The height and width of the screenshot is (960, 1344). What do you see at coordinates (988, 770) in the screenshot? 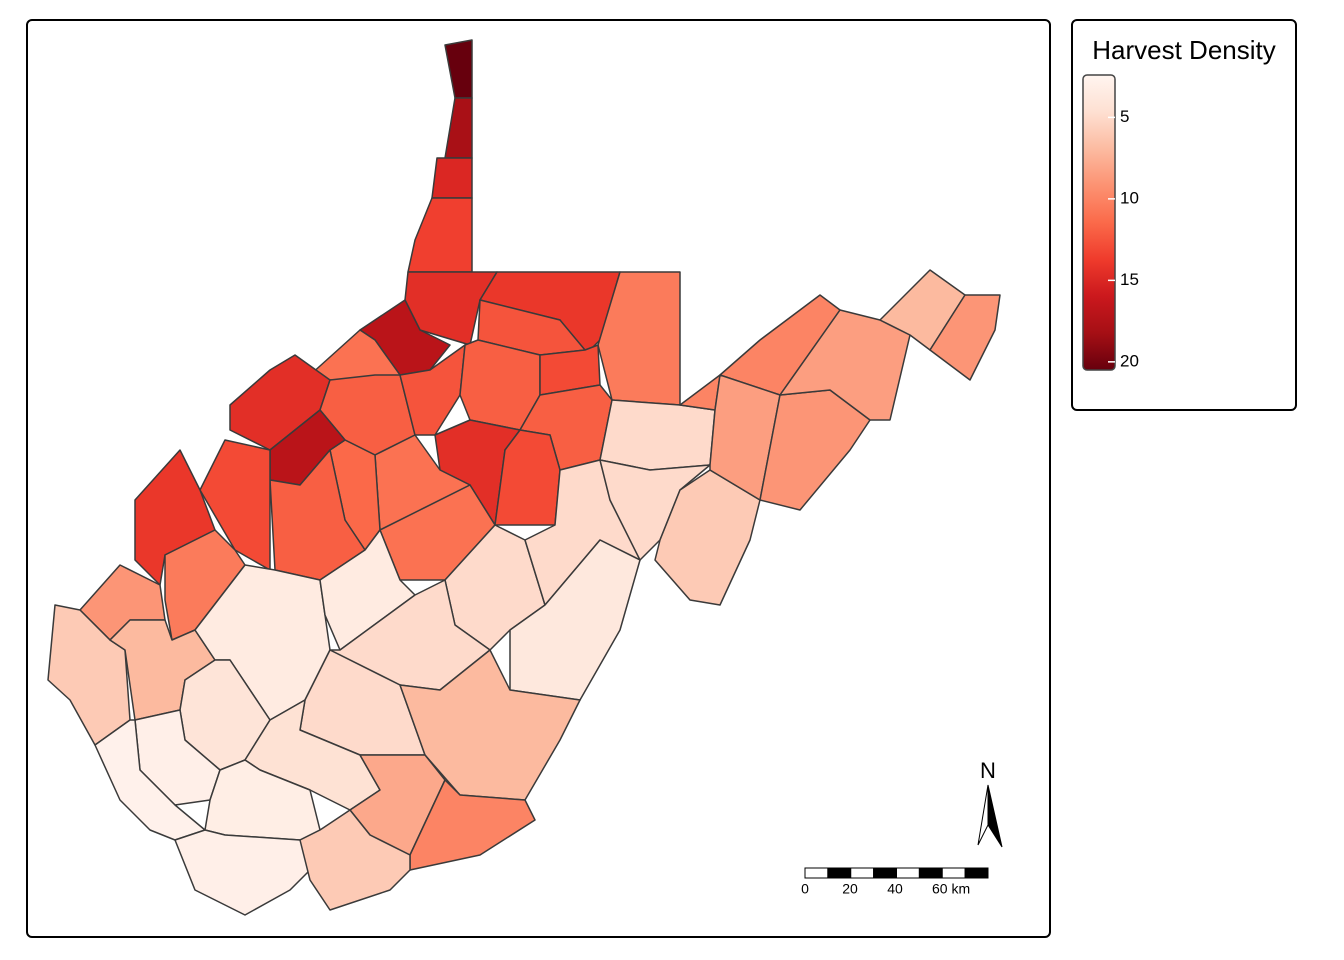
I see `north-label: N` at bounding box center [988, 770].